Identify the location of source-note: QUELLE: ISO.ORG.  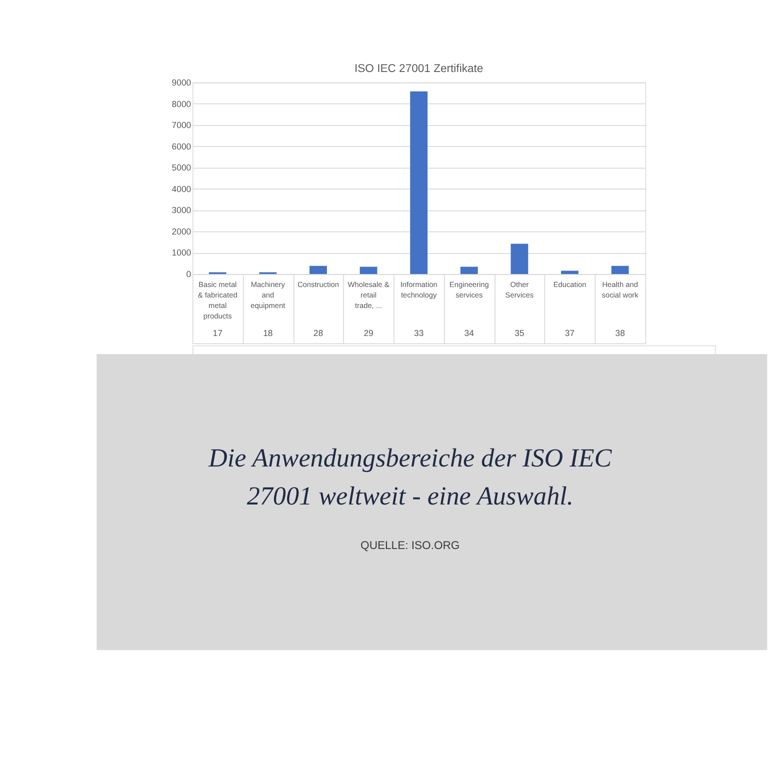
(410, 546).